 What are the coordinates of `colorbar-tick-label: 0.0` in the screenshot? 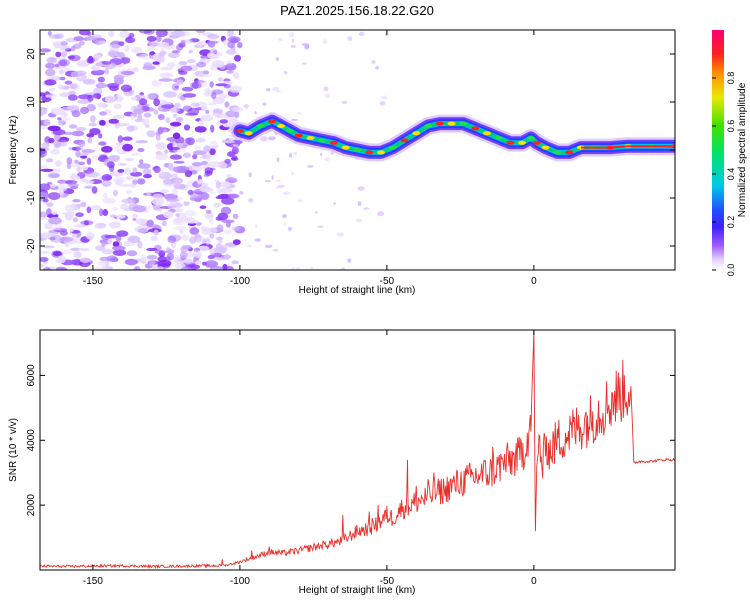 It's located at (731, 270).